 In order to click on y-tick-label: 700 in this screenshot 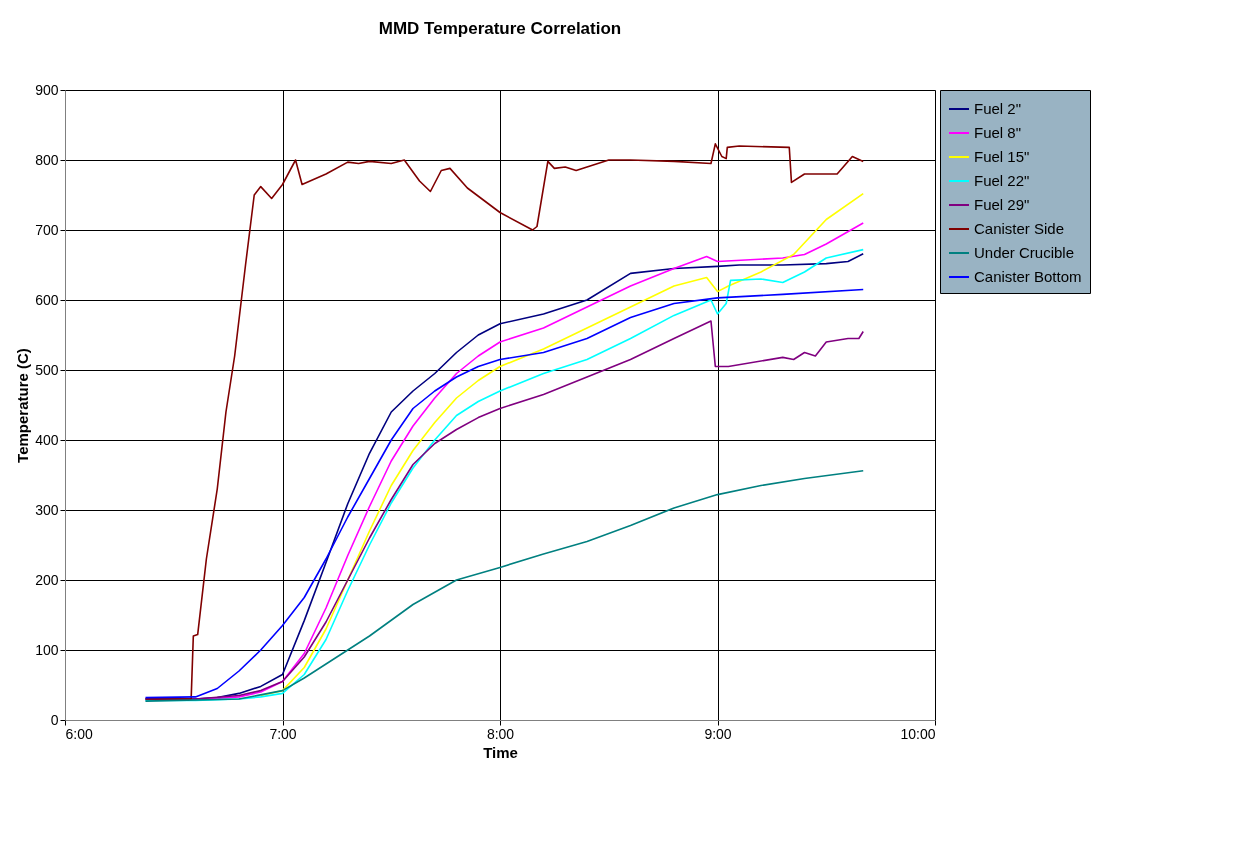, I will do `click(47, 229)`.